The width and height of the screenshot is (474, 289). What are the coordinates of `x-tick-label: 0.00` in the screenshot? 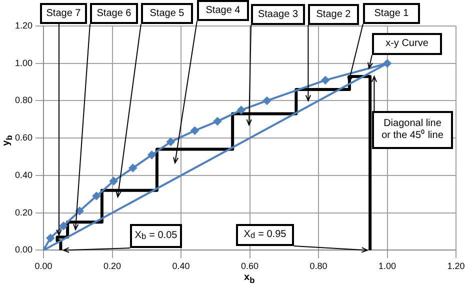 It's located at (43, 266).